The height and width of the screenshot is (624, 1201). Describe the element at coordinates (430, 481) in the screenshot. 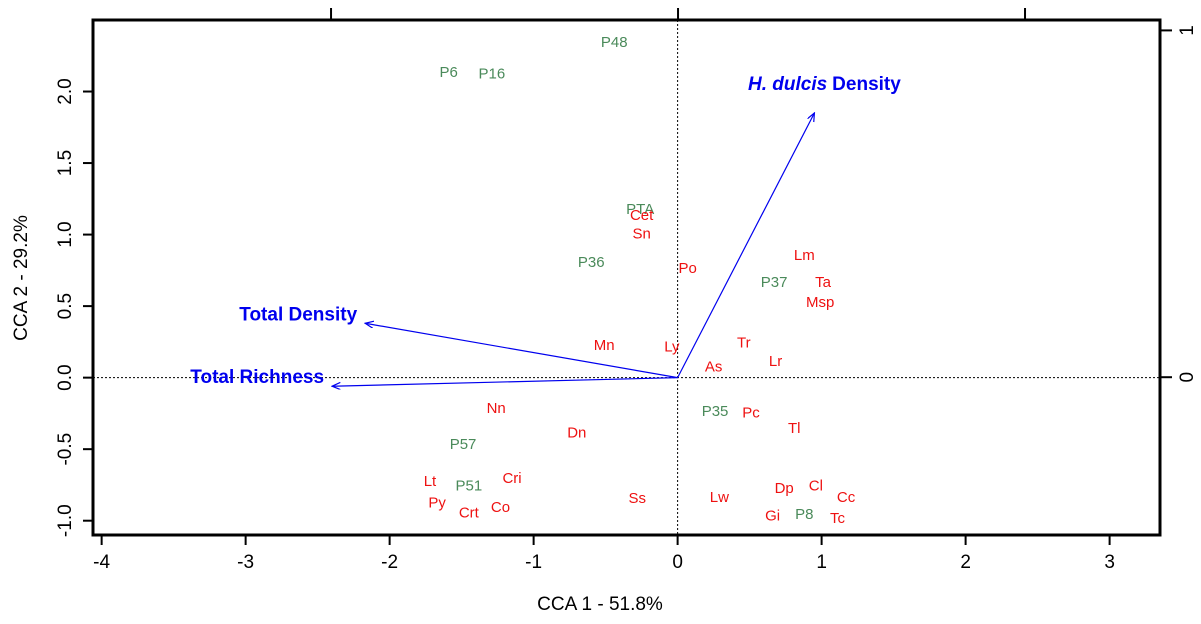

I see `species-label: Lt` at that location.